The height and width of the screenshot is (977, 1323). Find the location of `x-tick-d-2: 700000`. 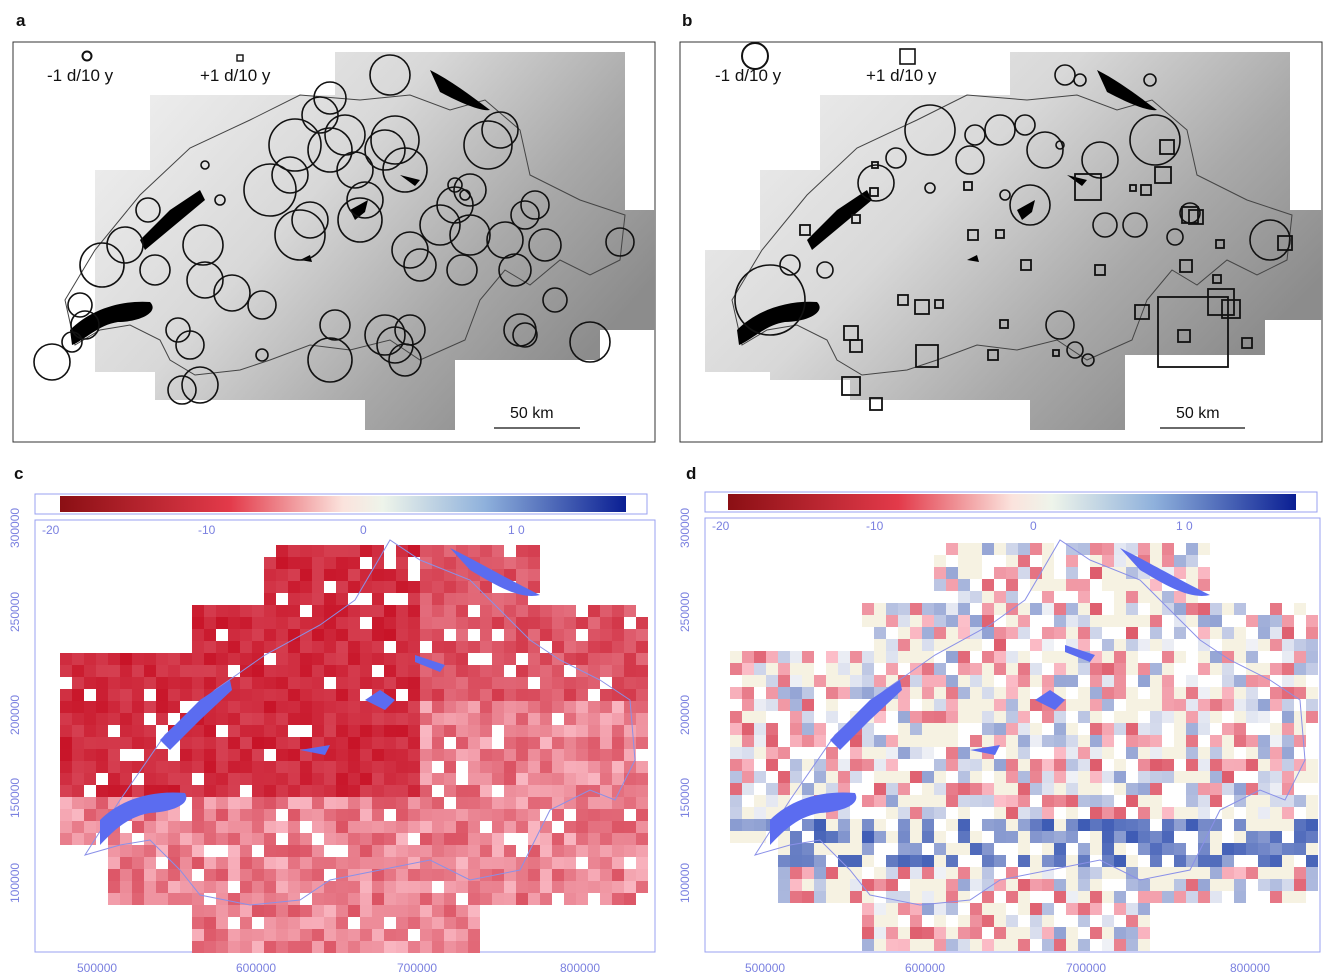

x-tick-d-2: 700000 is located at coordinates (1086, 968).